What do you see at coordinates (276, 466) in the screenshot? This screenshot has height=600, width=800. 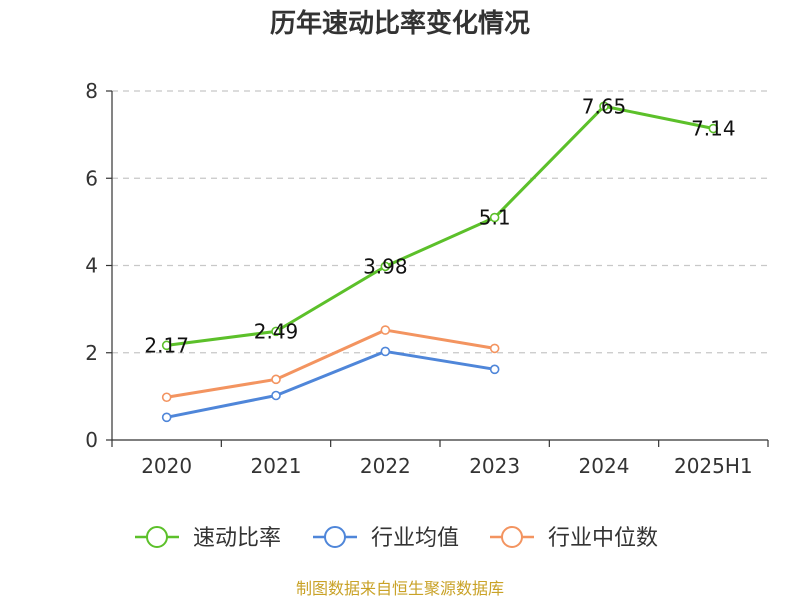 I see `x-tick-label: 2021` at bounding box center [276, 466].